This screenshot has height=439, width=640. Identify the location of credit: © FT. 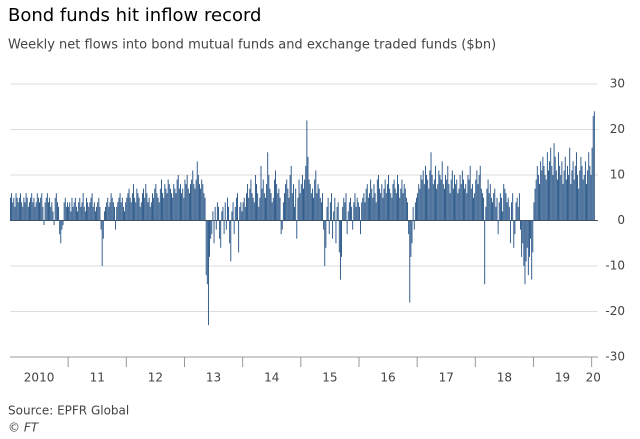
(24, 428).